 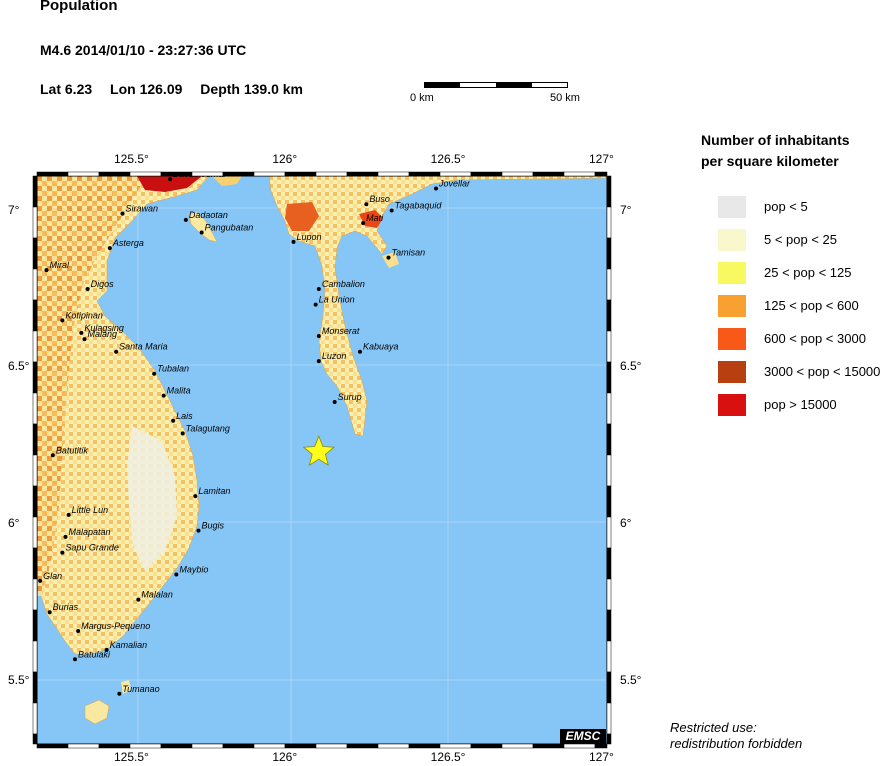 What do you see at coordinates (381, 347) in the screenshot?
I see `city-label: Kabuaya` at bounding box center [381, 347].